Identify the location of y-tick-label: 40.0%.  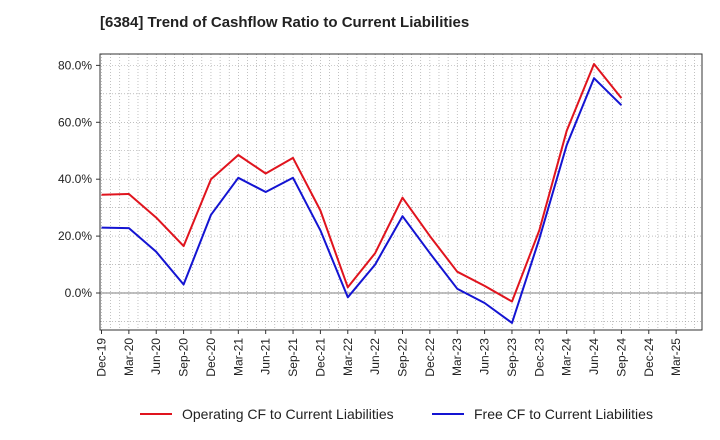
(75, 179).